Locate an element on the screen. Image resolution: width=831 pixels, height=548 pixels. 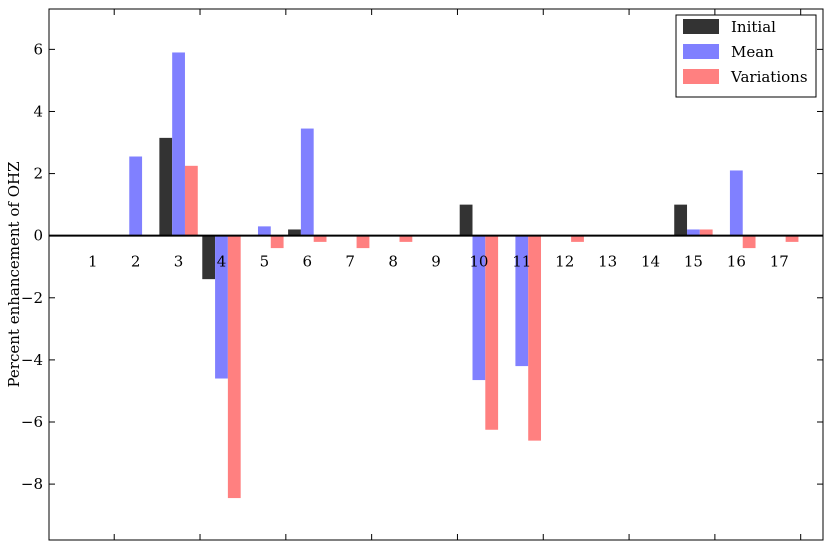
y-axis-label: Percent enhancement of OHZ is located at coordinates (14, 275).